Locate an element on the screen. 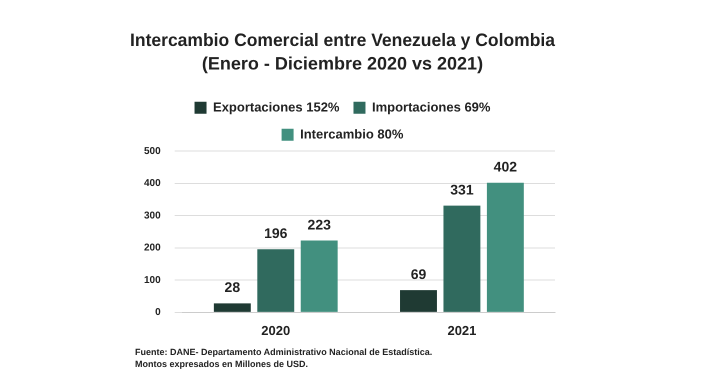  data-label: 331 is located at coordinates (462, 190).